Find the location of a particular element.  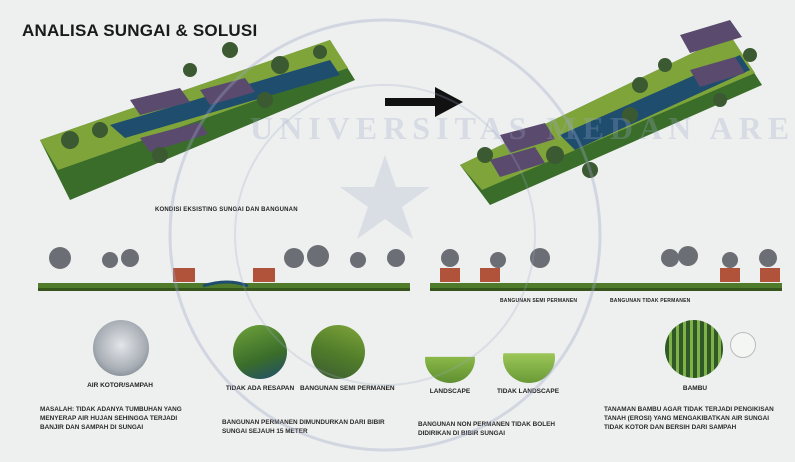

before-caption: KONDISI EKSISTING SUNGAI DAN BANGUNAN is located at coordinates (226, 210).